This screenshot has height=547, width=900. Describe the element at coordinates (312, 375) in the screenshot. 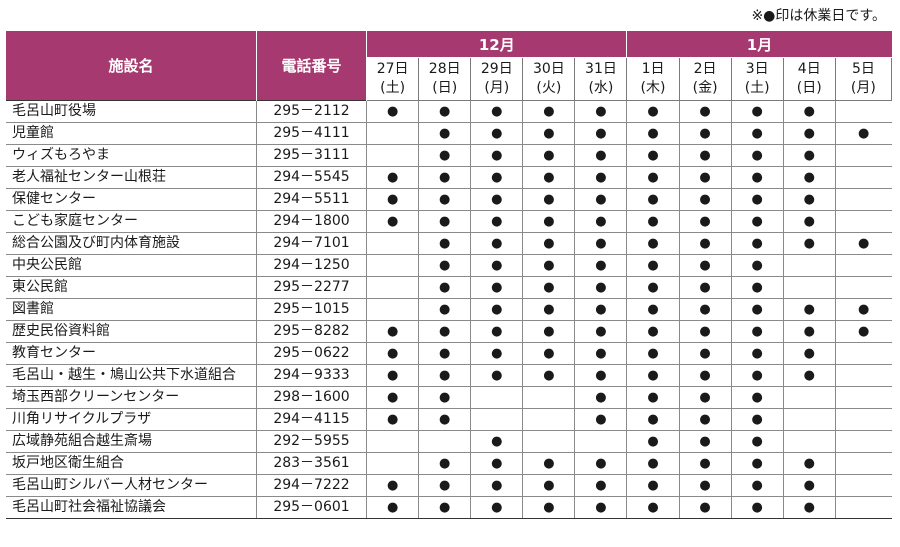

I see `facility-phone: 294－9333` at that location.